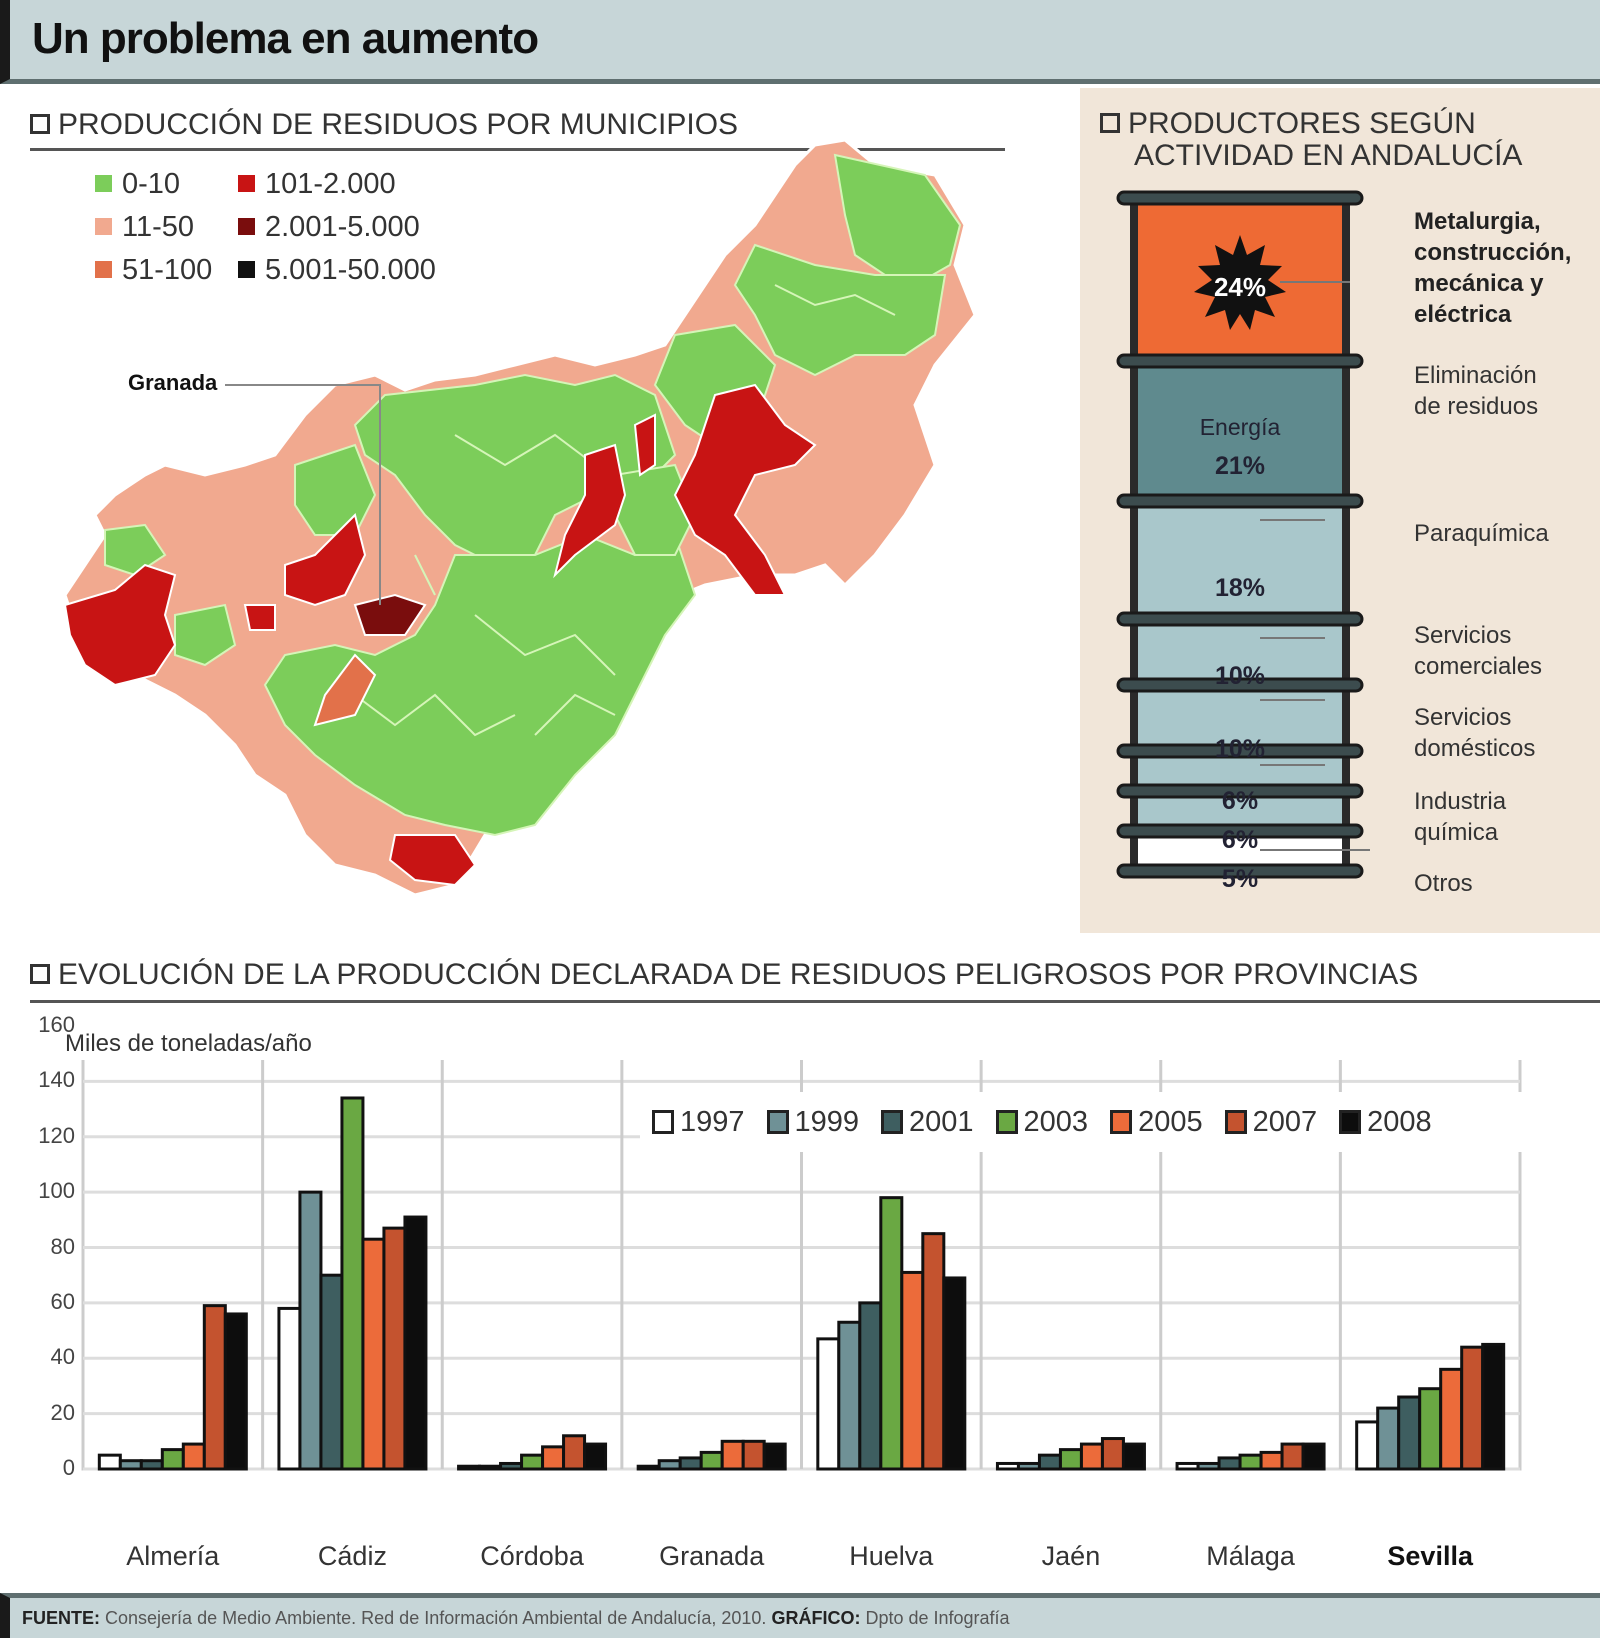  I want to click on legend-item-2008: 2008, so click(1385, 1122).